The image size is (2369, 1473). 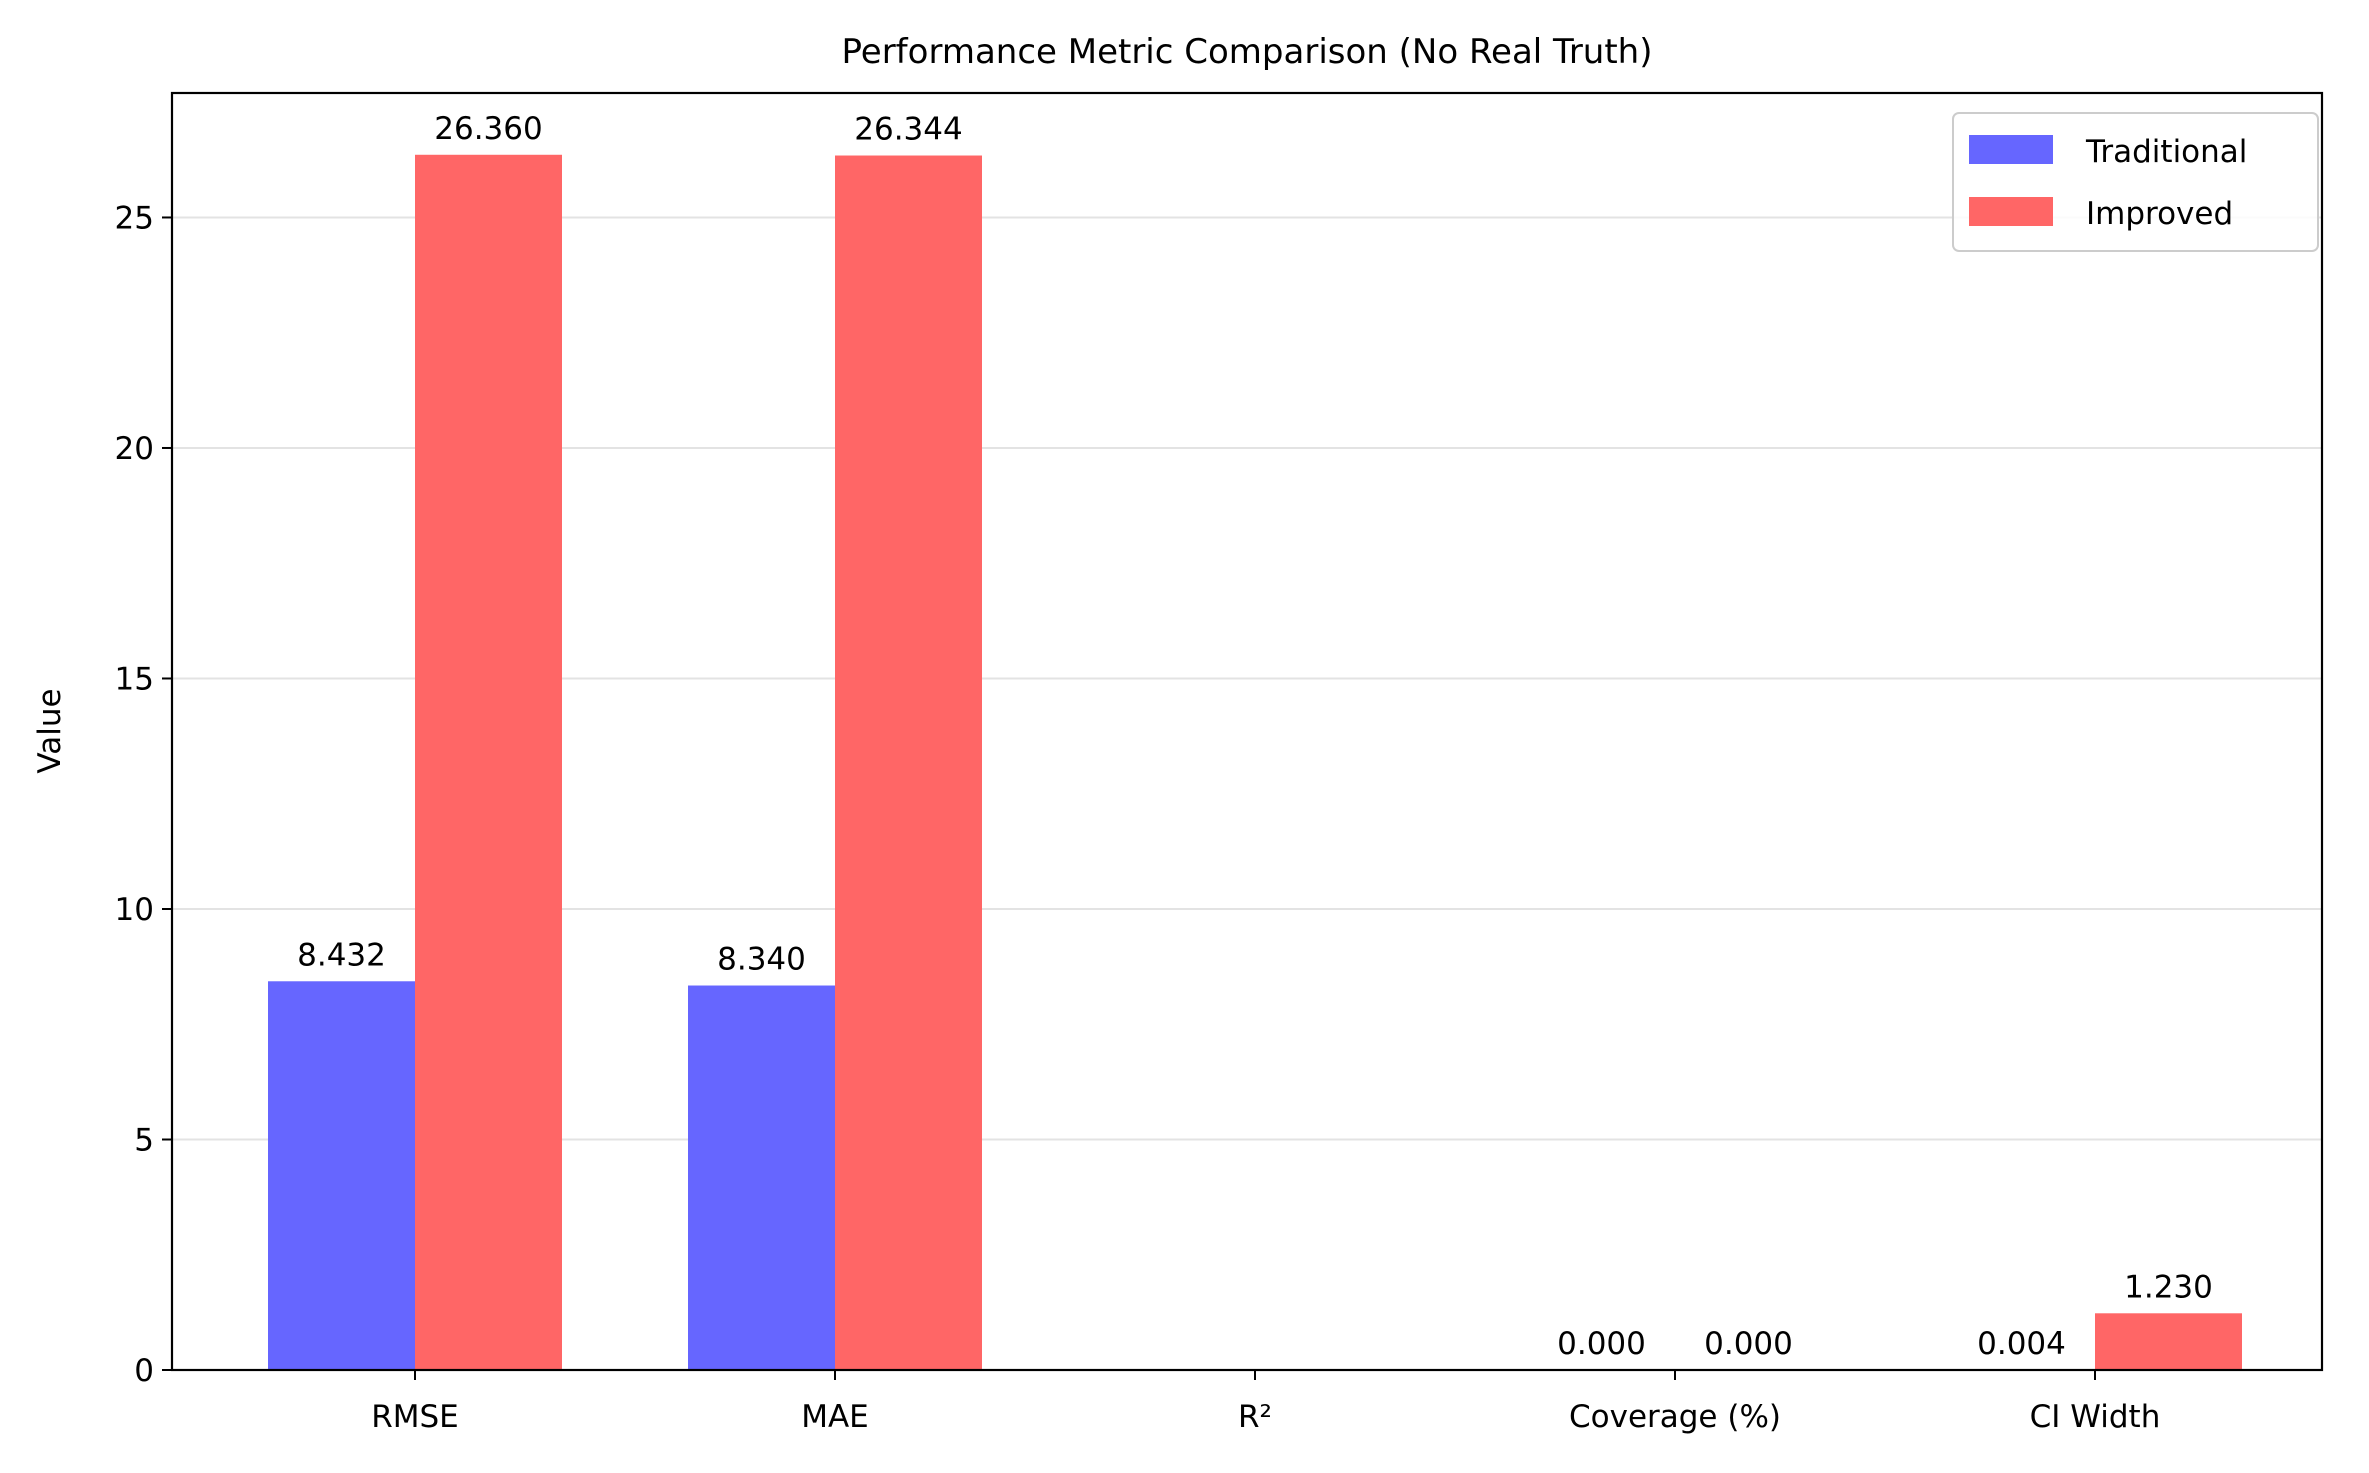 I want to click on x-tick-label: R², so click(x=1255, y=1417).